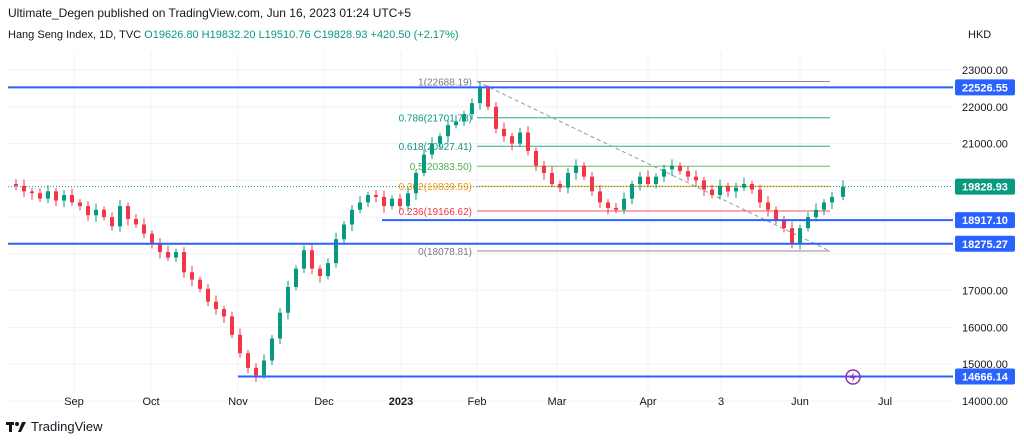  I want to click on x-tick-label: Sep, so click(74, 402).